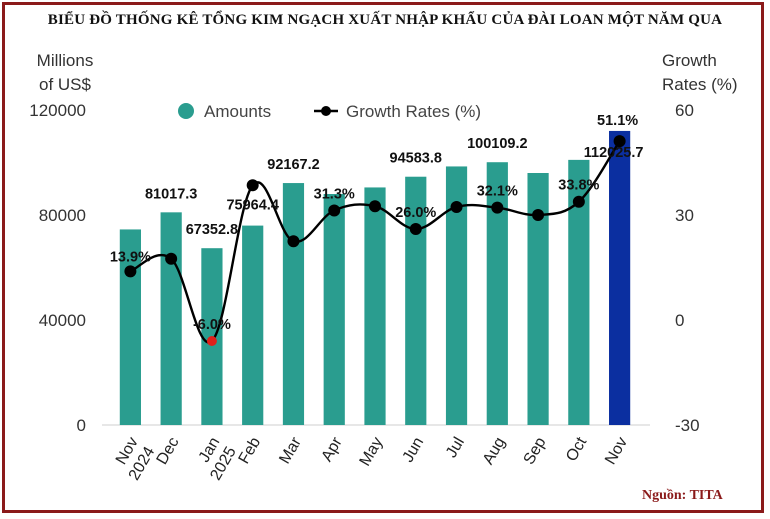  What do you see at coordinates (133, 458) in the screenshot?
I see `x-tick-label: Nov2024` at bounding box center [133, 458].